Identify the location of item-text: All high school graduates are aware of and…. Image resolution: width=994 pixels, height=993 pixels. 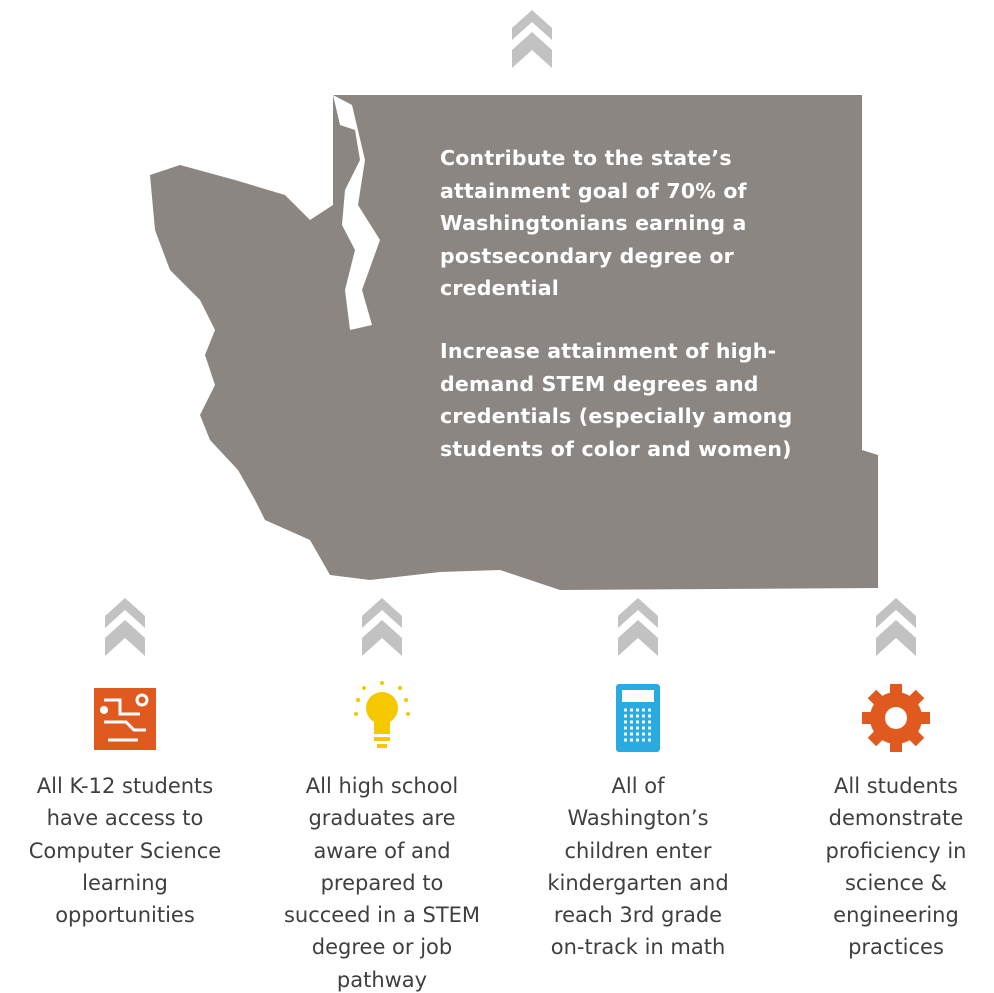
(382, 881).